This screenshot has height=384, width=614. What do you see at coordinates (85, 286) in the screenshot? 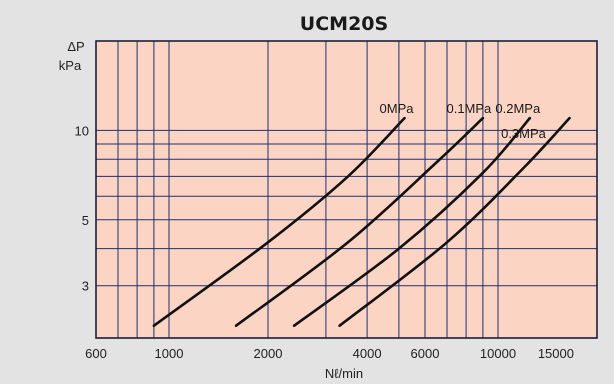
I see `y-tick-label: 3` at bounding box center [85, 286].